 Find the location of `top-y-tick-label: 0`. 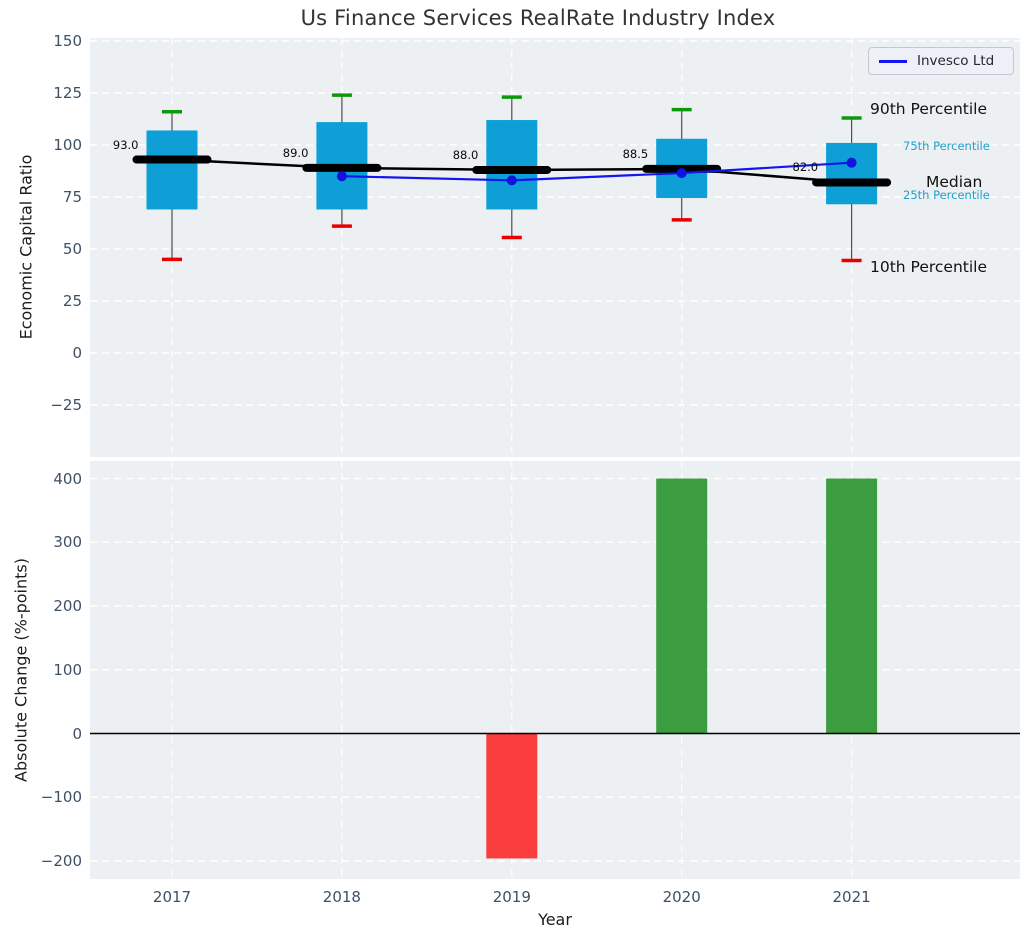

top-y-tick-label: 0 is located at coordinates (77, 353).